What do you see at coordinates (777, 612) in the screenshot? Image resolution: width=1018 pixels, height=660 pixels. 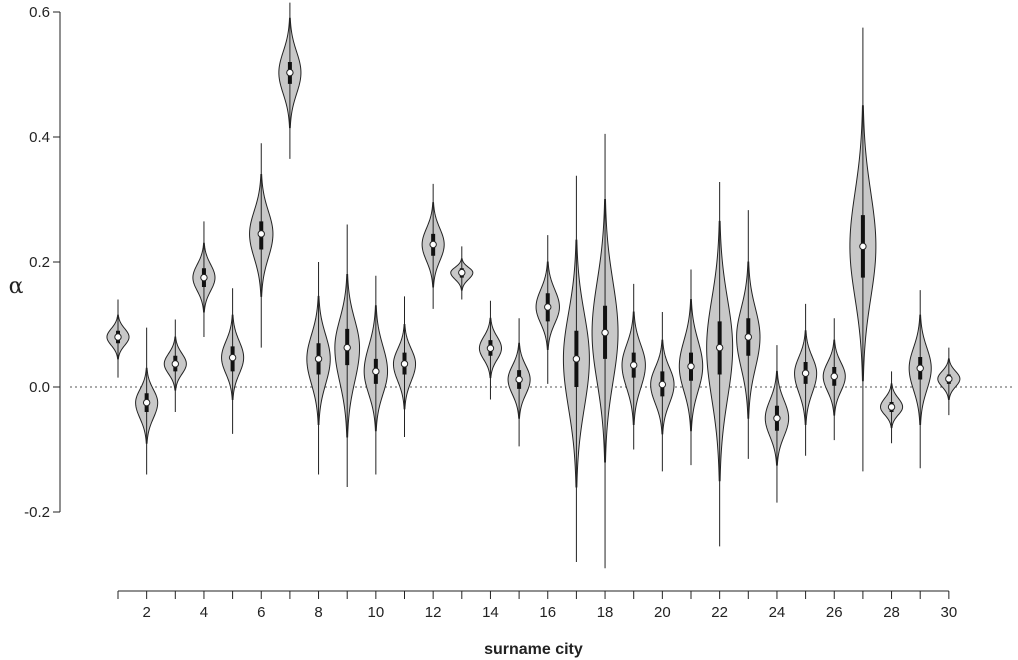 I see `x-tick-label: 24` at bounding box center [777, 612].